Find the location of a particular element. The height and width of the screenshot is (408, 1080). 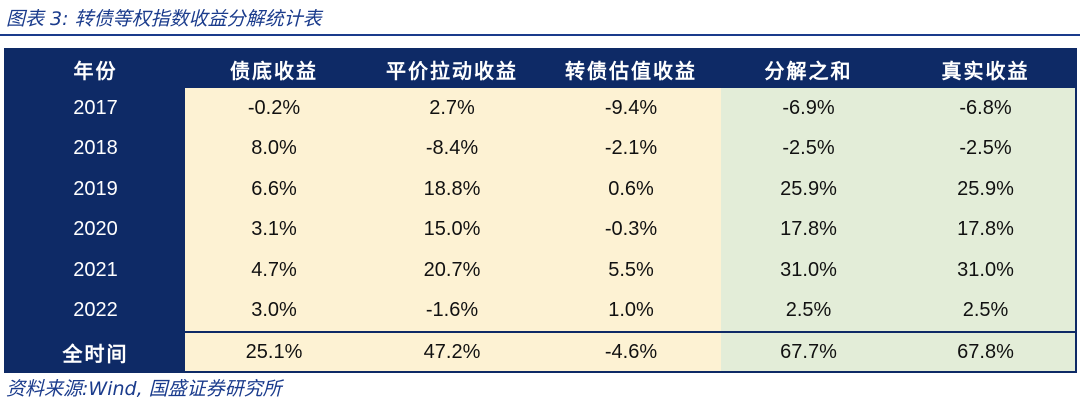

cell-parity: -1.6% is located at coordinates (452, 311).